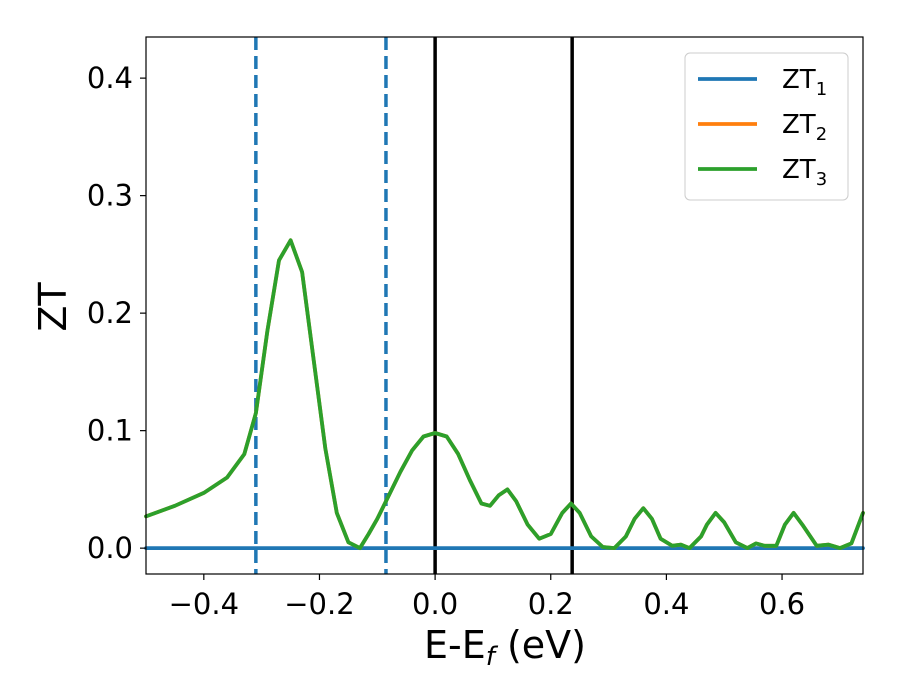 This screenshot has width=900, height=700. I want to click on legend-box, so click(766, 126).